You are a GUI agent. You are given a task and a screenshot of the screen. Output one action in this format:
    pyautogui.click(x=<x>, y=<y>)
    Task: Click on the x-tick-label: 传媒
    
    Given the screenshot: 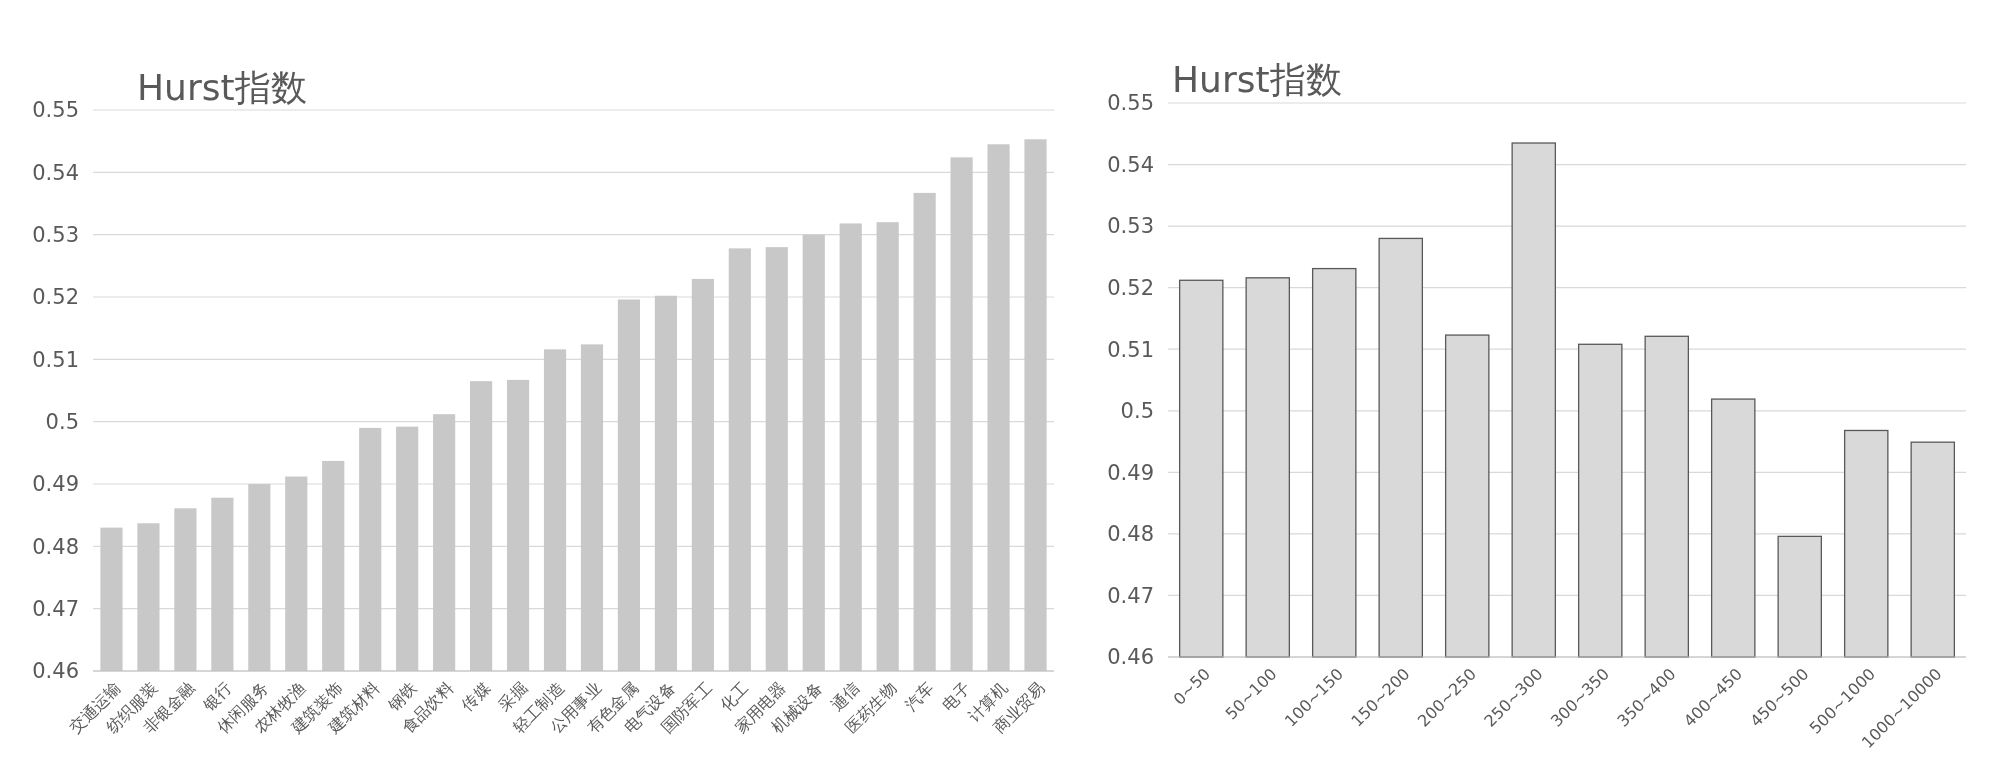 What is the action you would take?
    pyautogui.click(x=475, y=696)
    